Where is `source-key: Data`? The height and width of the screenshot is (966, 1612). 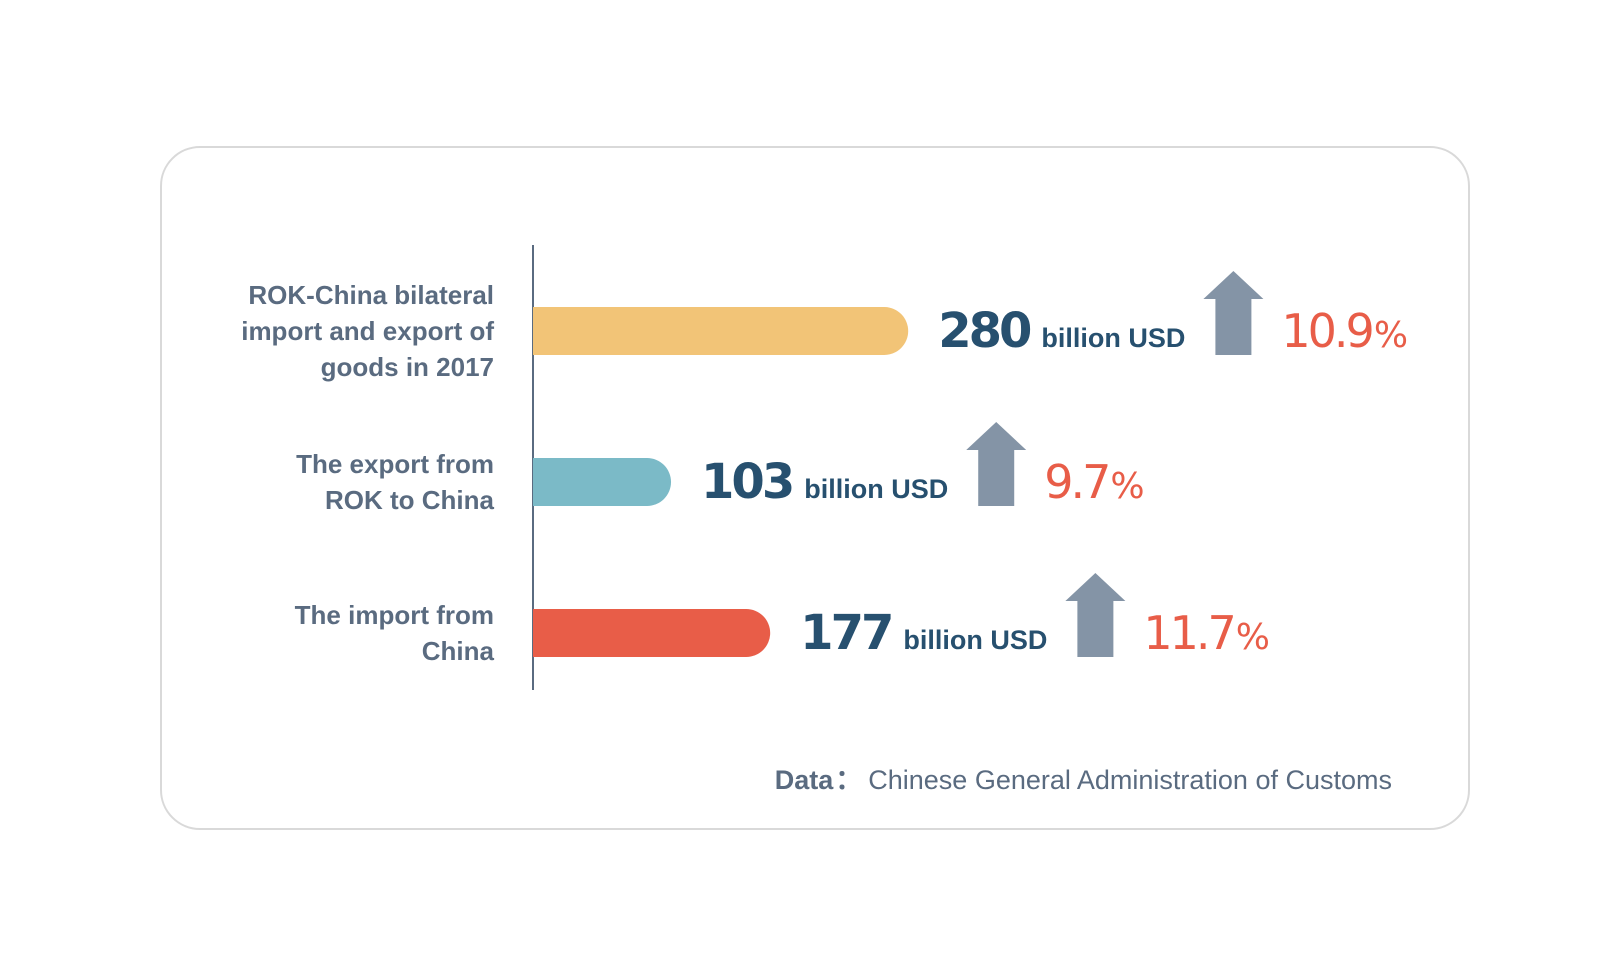
source-key: Data is located at coordinates (805, 780).